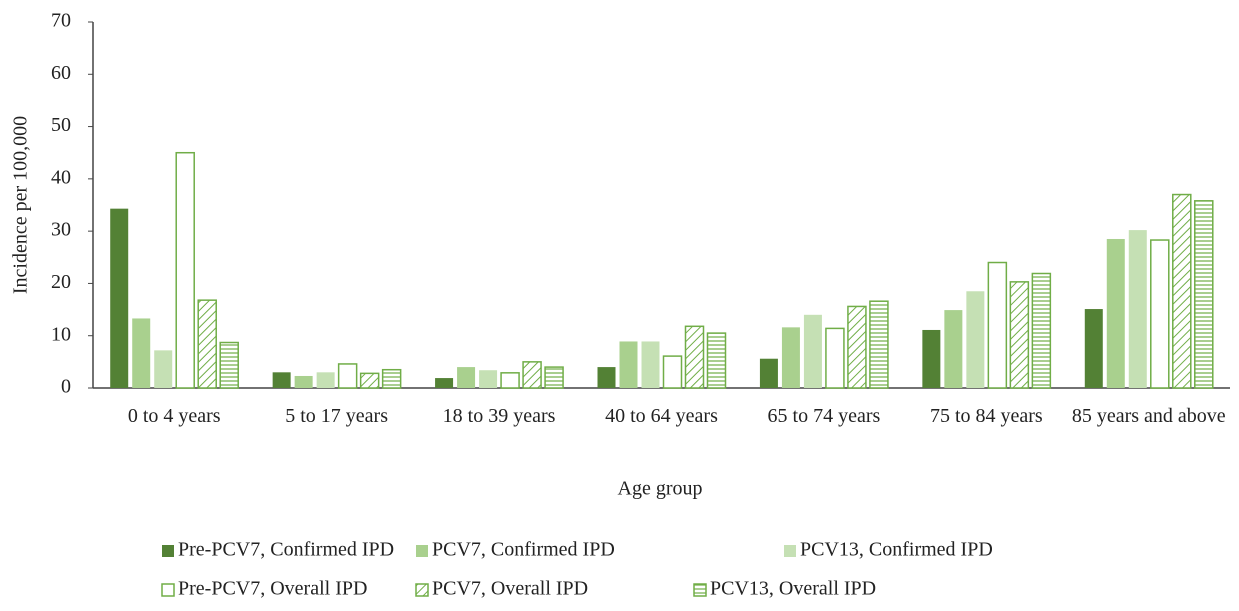 The height and width of the screenshot is (611, 1239). Describe the element at coordinates (174, 416) in the screenshot. I see `x-tick-label: 0 to 4 years` at that location.